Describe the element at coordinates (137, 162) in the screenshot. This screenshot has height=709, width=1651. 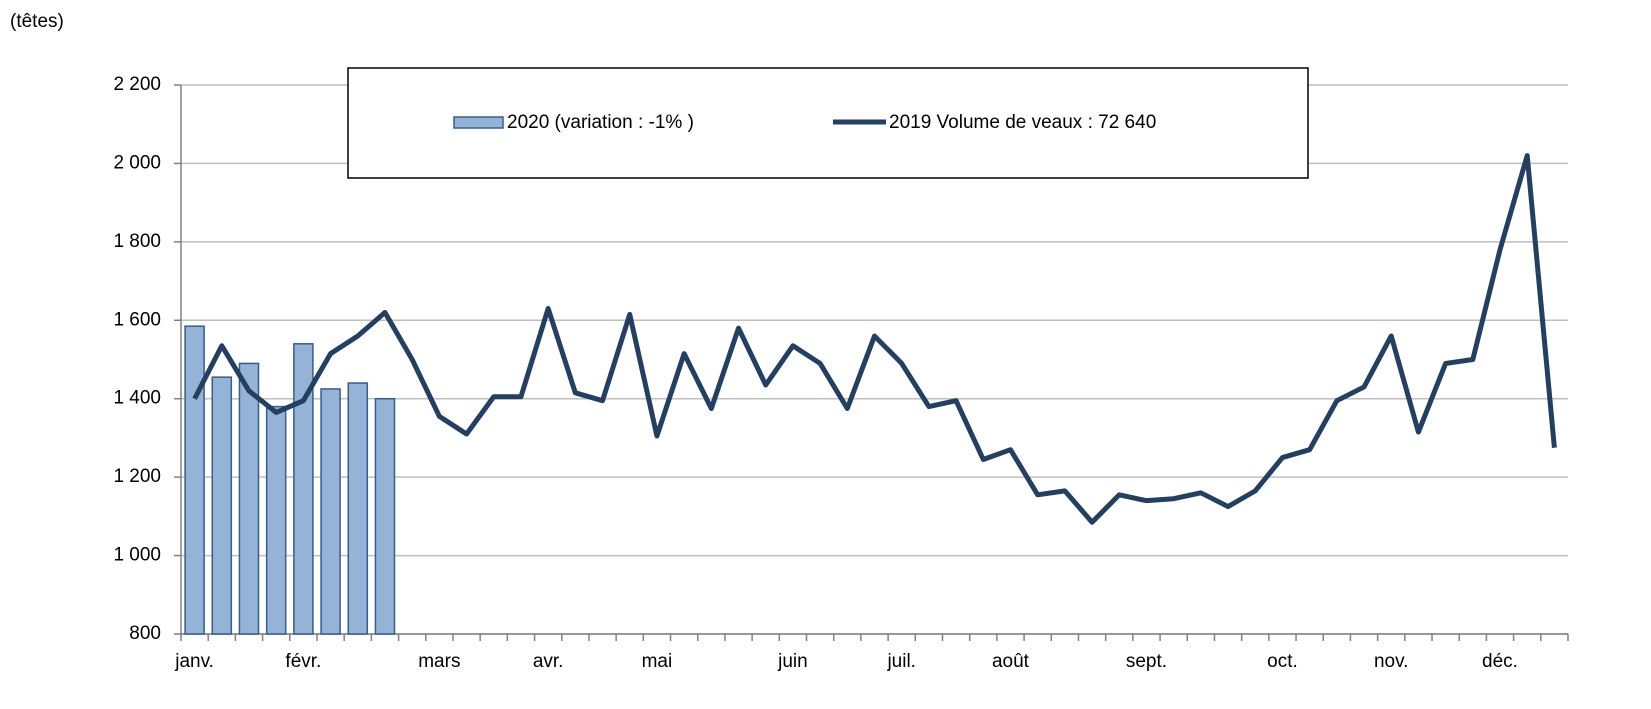
I see `y-tick-label: 2 000` at that location.